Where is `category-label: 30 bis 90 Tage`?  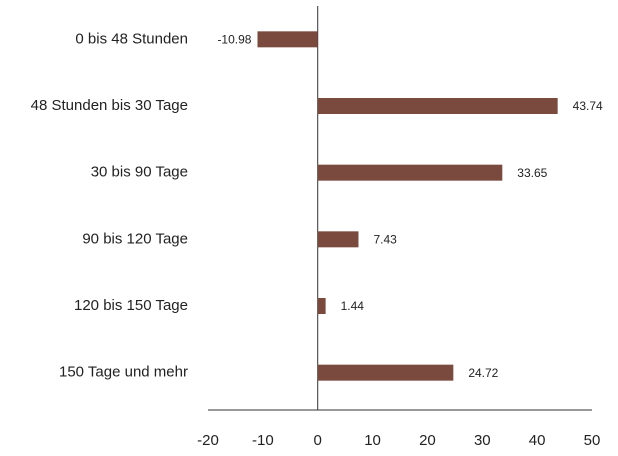 category-label: 30 bis 90 Tage is located at coordinates (139, 172).